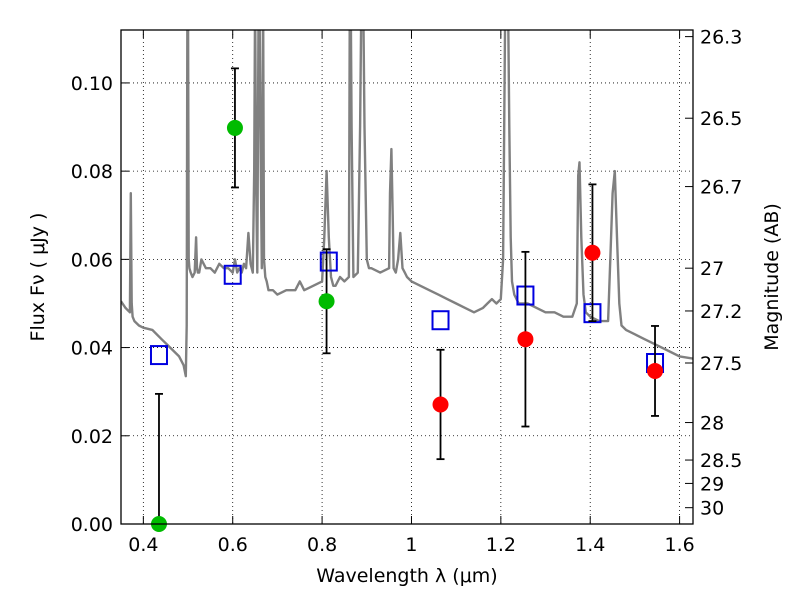 The height and width of the screenshot is (600, 800). I want to click on magnitude-tick-label: 26.3, so click(721, 38).